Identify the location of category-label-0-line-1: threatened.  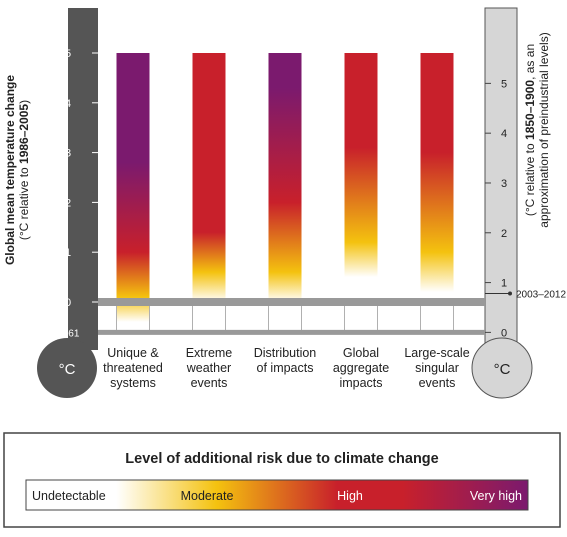
(133, 368).